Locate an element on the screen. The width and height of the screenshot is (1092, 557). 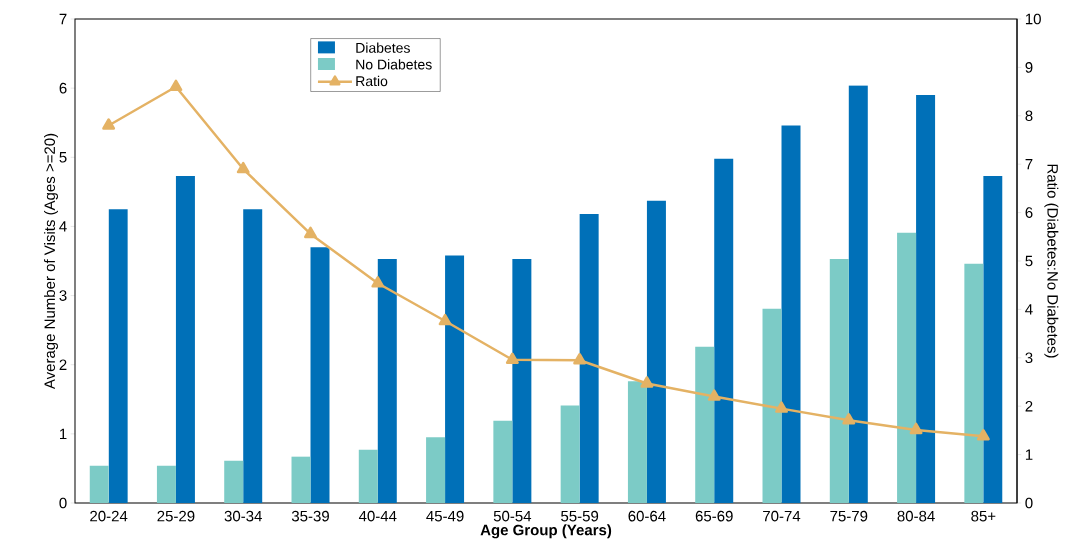
x-axis-title: Age Group (Years) is located at coordinates (546, 531).